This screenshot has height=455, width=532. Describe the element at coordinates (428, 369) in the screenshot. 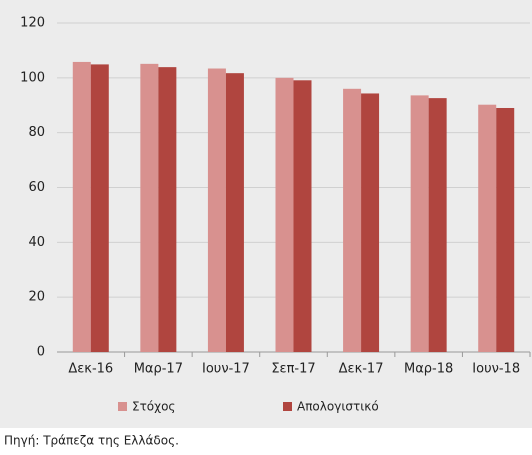

I see `x-tick-label: Μαρ-18` at that location.